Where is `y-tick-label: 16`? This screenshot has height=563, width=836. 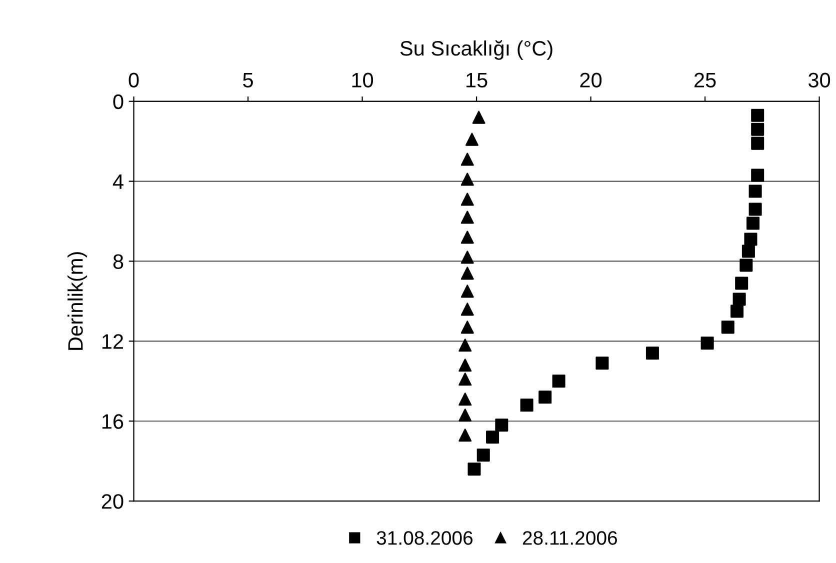
y-tick-label: 16 is located at coordinates (113, 421).